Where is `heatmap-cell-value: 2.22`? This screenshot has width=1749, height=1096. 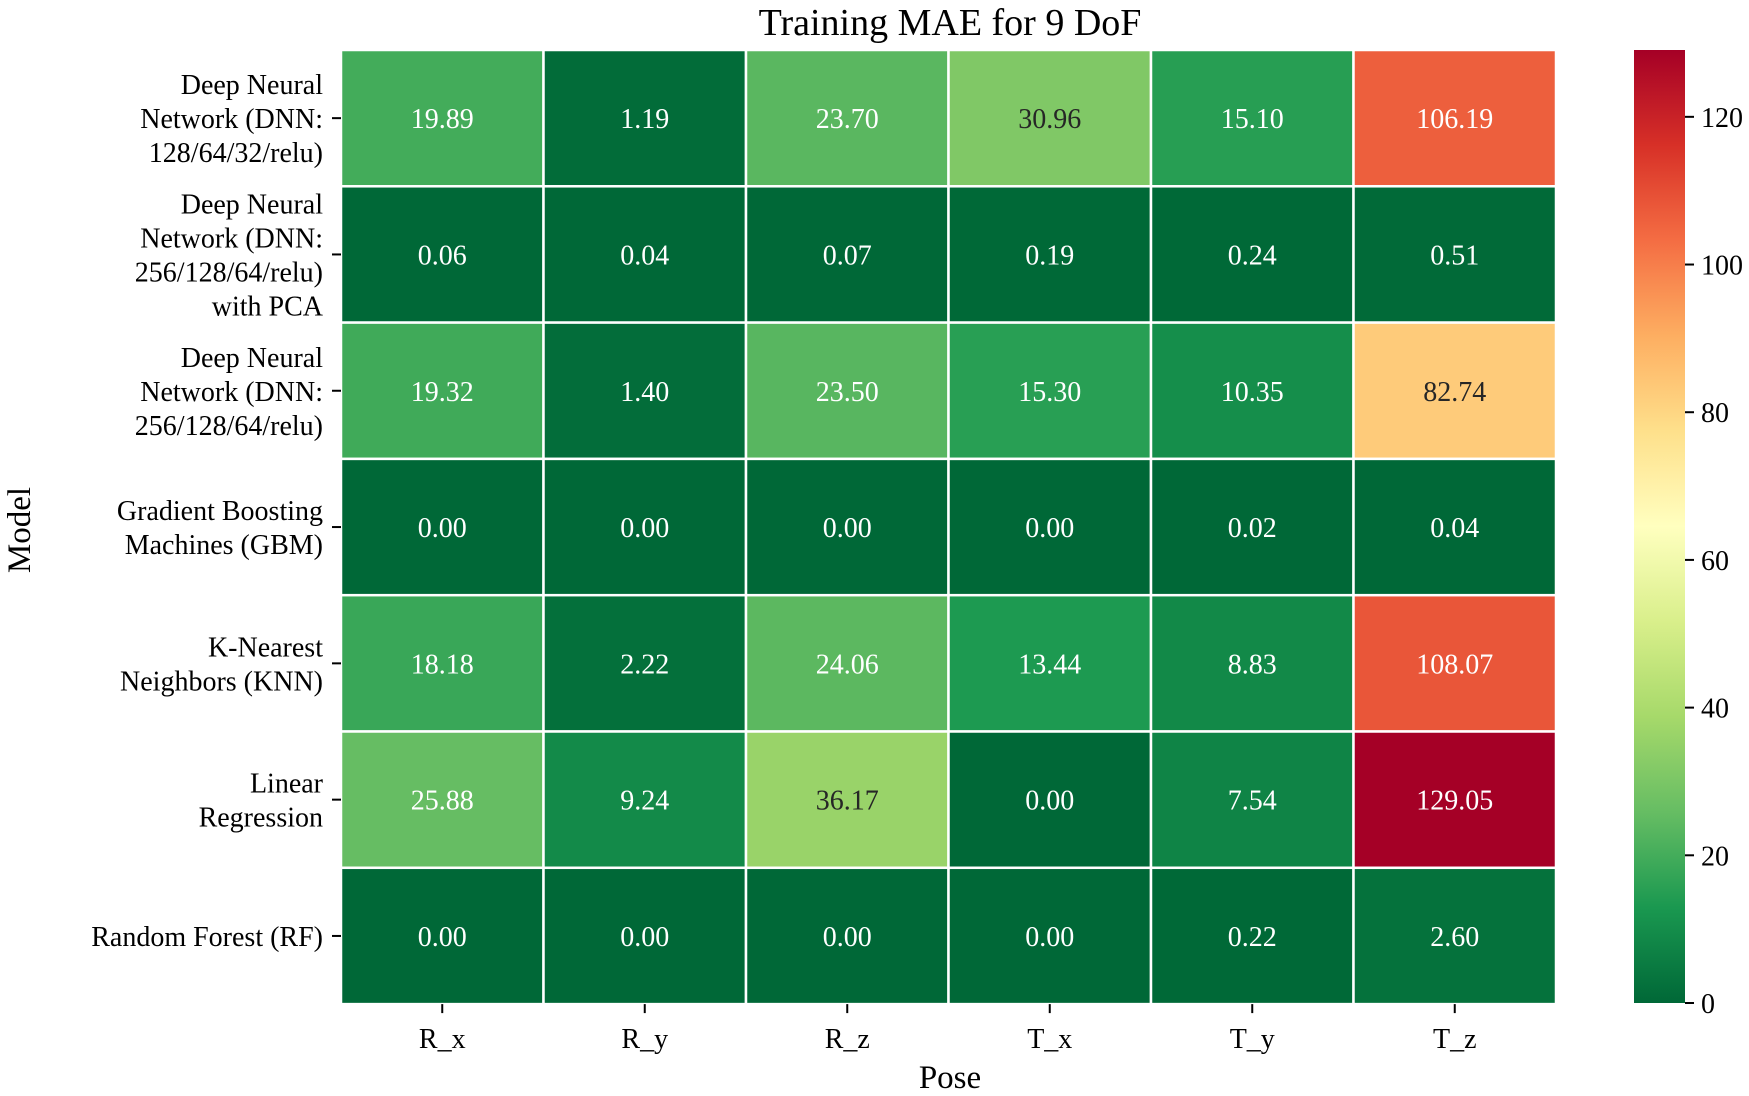 heatmap-cell-value: 2.22 is located at coordinates (644, 664).